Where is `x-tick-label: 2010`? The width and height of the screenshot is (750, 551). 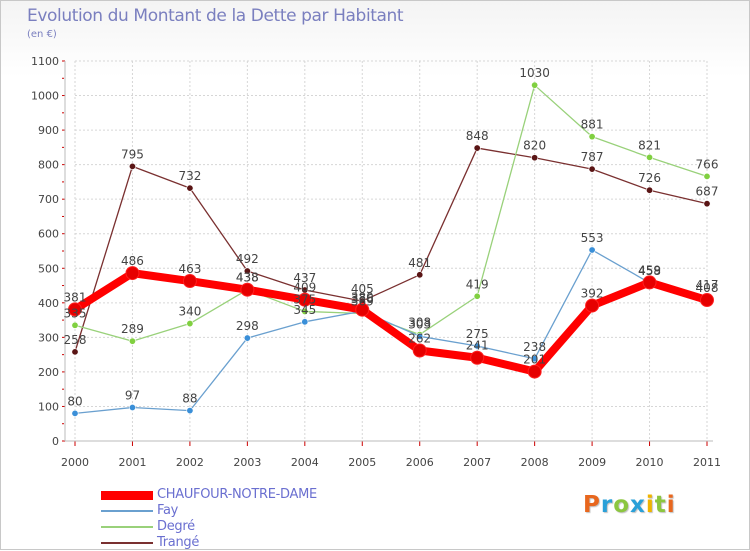 x-tick-label: 2010 is located at coordinates (650, 462).